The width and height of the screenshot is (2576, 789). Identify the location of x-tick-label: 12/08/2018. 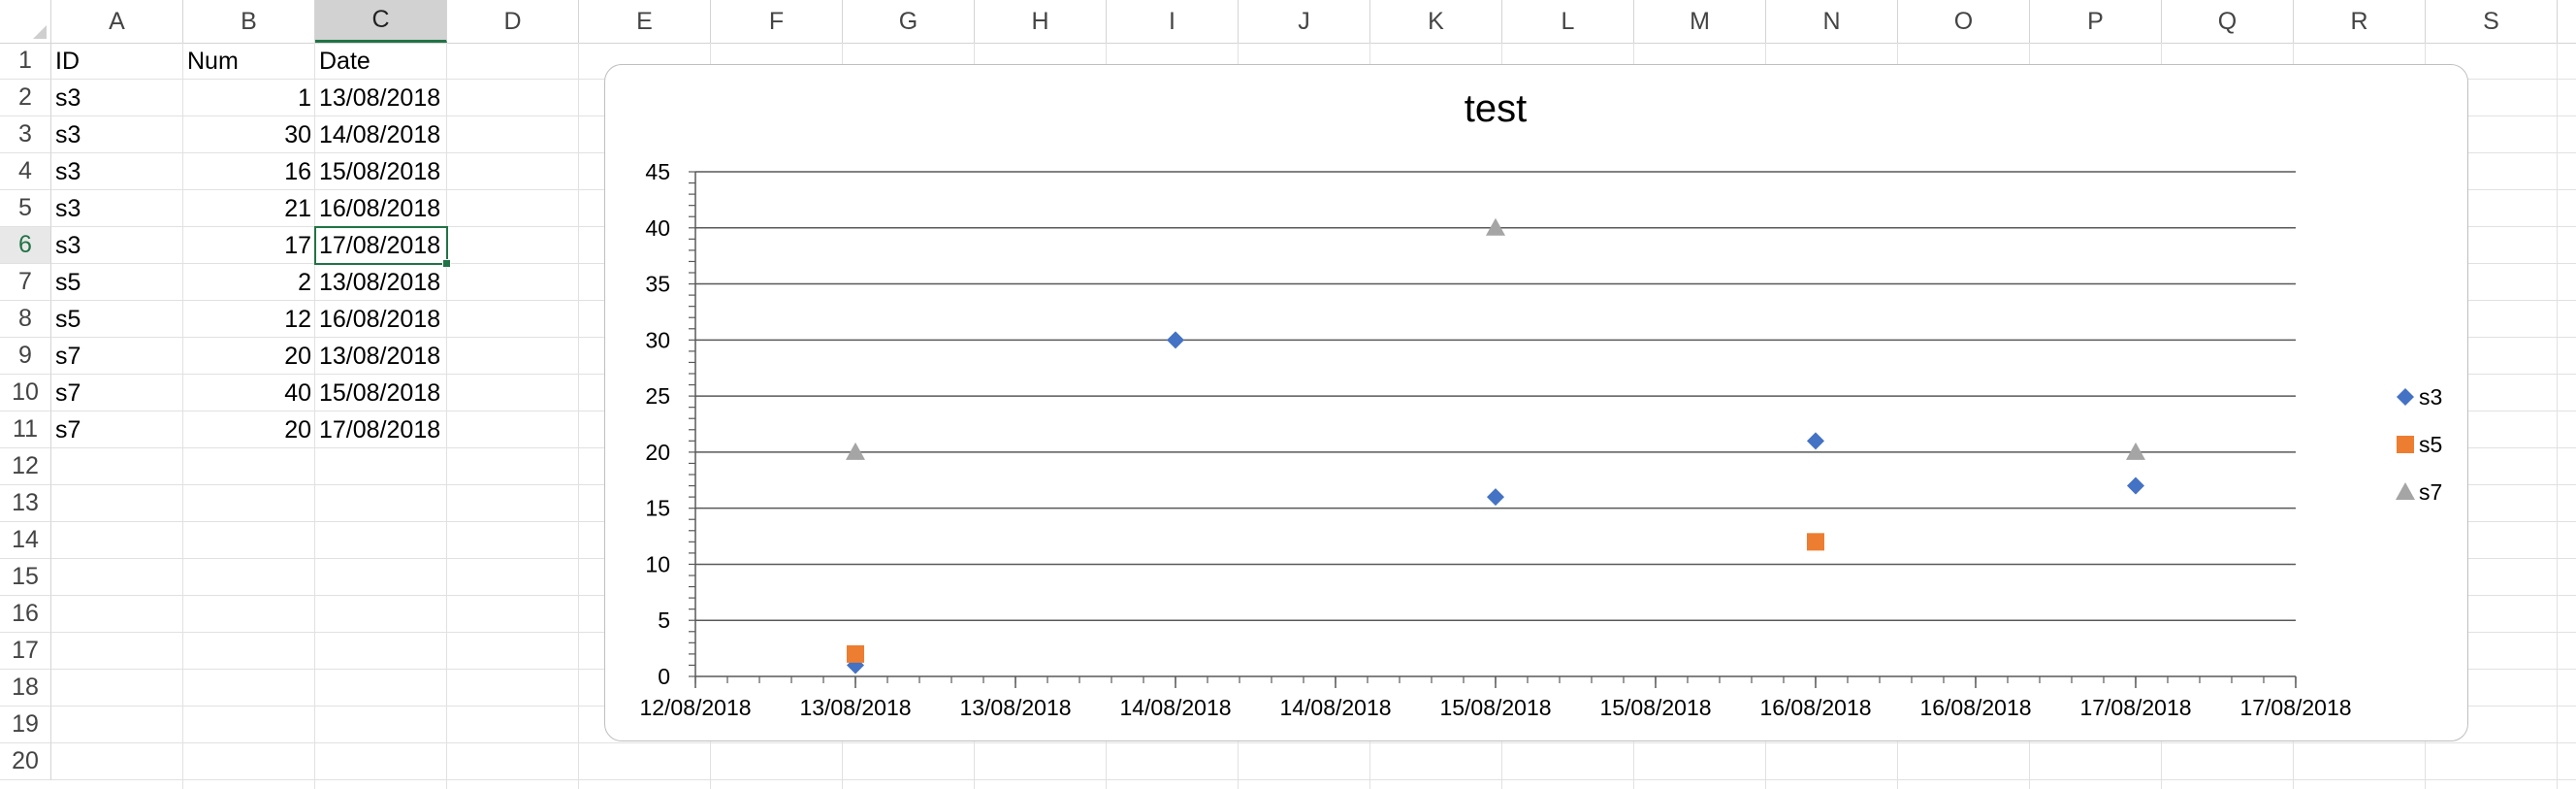
(695, 707).